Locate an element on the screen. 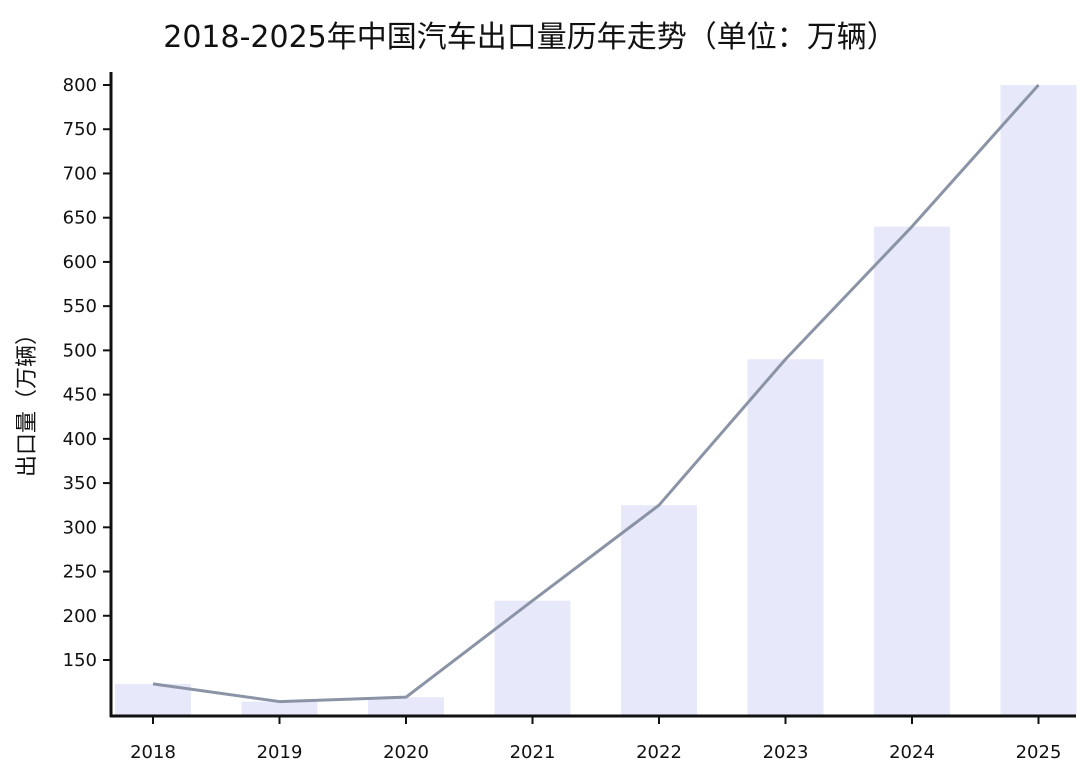 The image size is (1080, 771). y-tick-label-450: 450 is located at coordinates (80, 395).